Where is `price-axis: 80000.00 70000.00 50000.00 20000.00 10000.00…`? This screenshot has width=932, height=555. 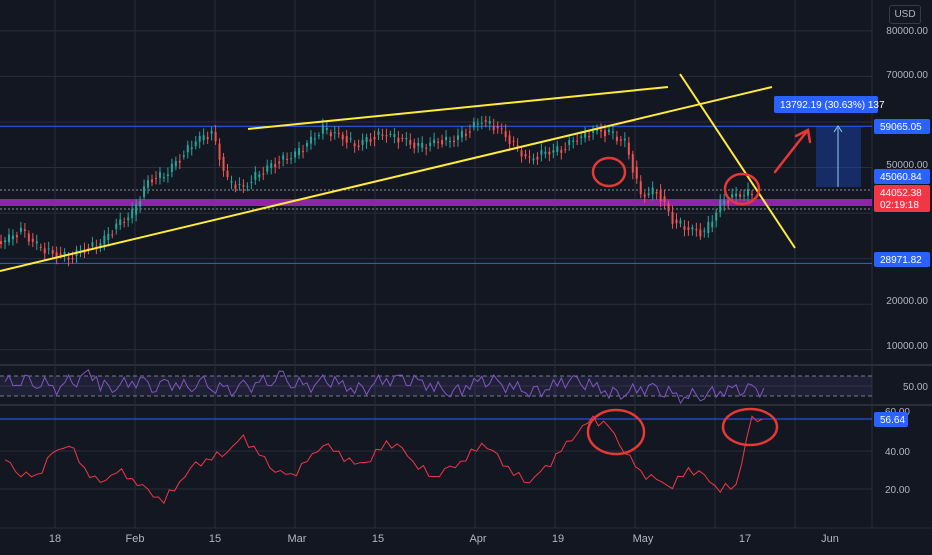 price-axis: 80000.00 70000.00 50000.00 20000.00 10000.00… is located at coordinates (902, 261).